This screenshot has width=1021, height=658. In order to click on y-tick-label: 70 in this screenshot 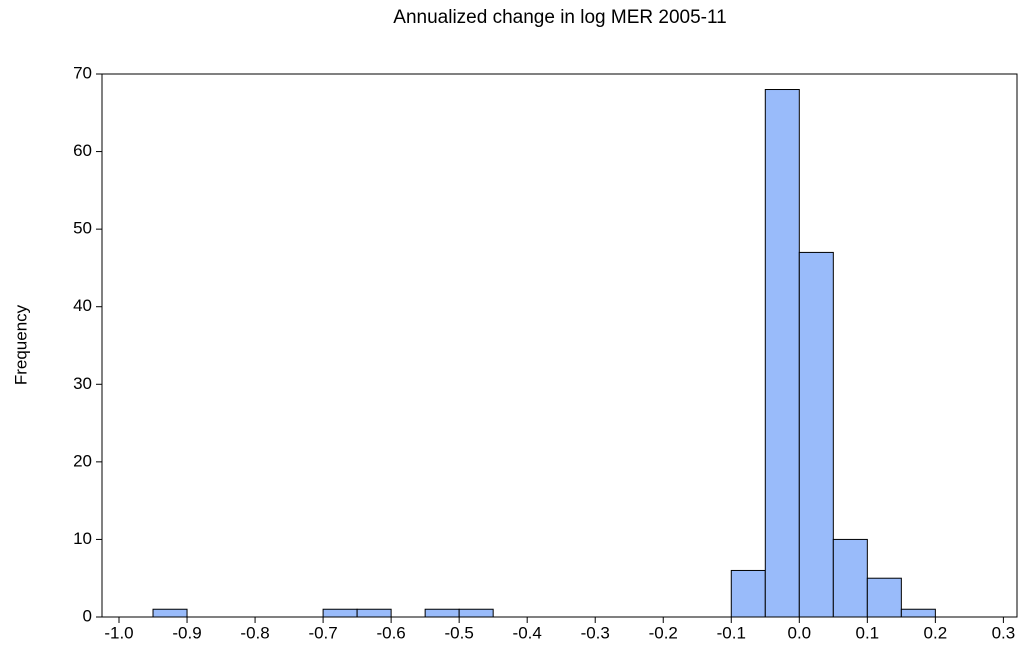, I will do `click(82, 72)`.